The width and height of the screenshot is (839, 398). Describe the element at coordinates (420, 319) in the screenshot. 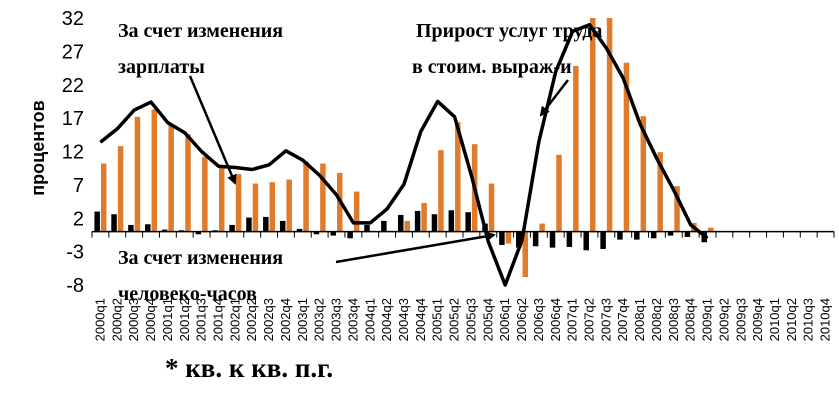

I see `x-tick-label: 2004q4` at that location.